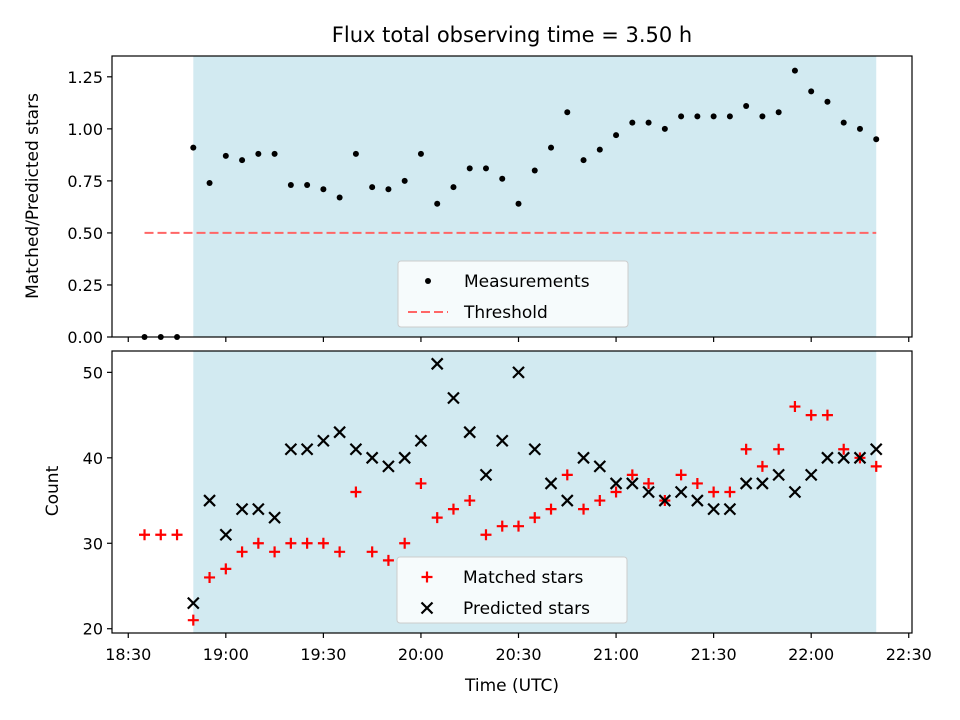 The height and width of the screenshot is (720, 960). What do you see at coordinates (427, 608) in the screenshot?
I see `legend-predicted-marker` at bounding box center [427, 608].